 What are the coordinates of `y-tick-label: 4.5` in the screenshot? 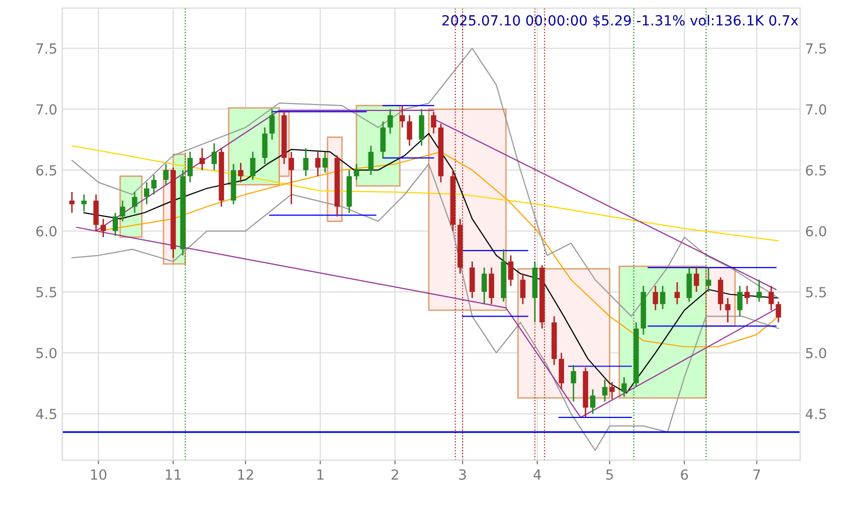 It's located at (46, 414).